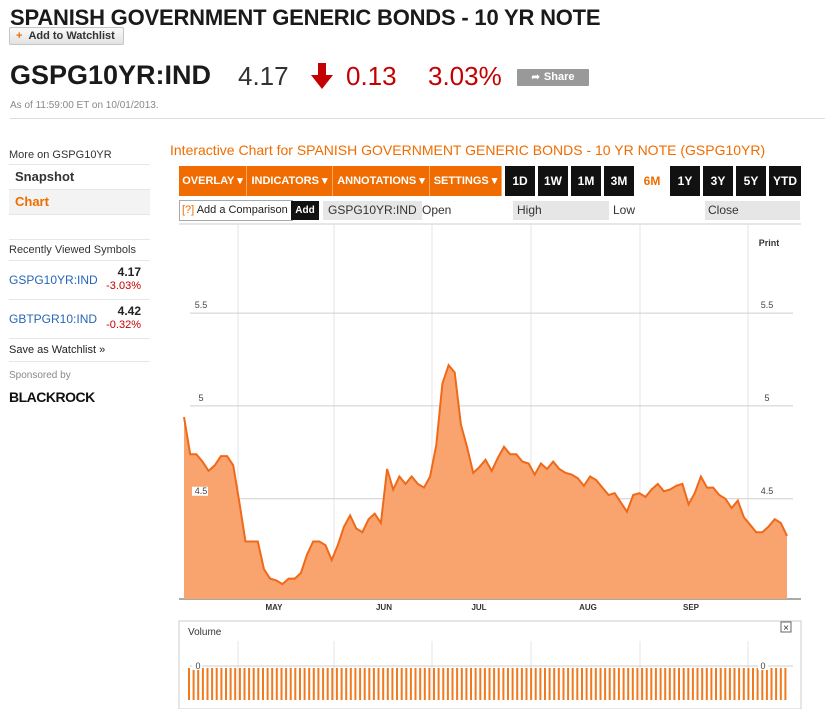 Image resolution: width=825 pixels, height=709 pixels. I want to click on range-6m-button: 6M, so click(652, 181).